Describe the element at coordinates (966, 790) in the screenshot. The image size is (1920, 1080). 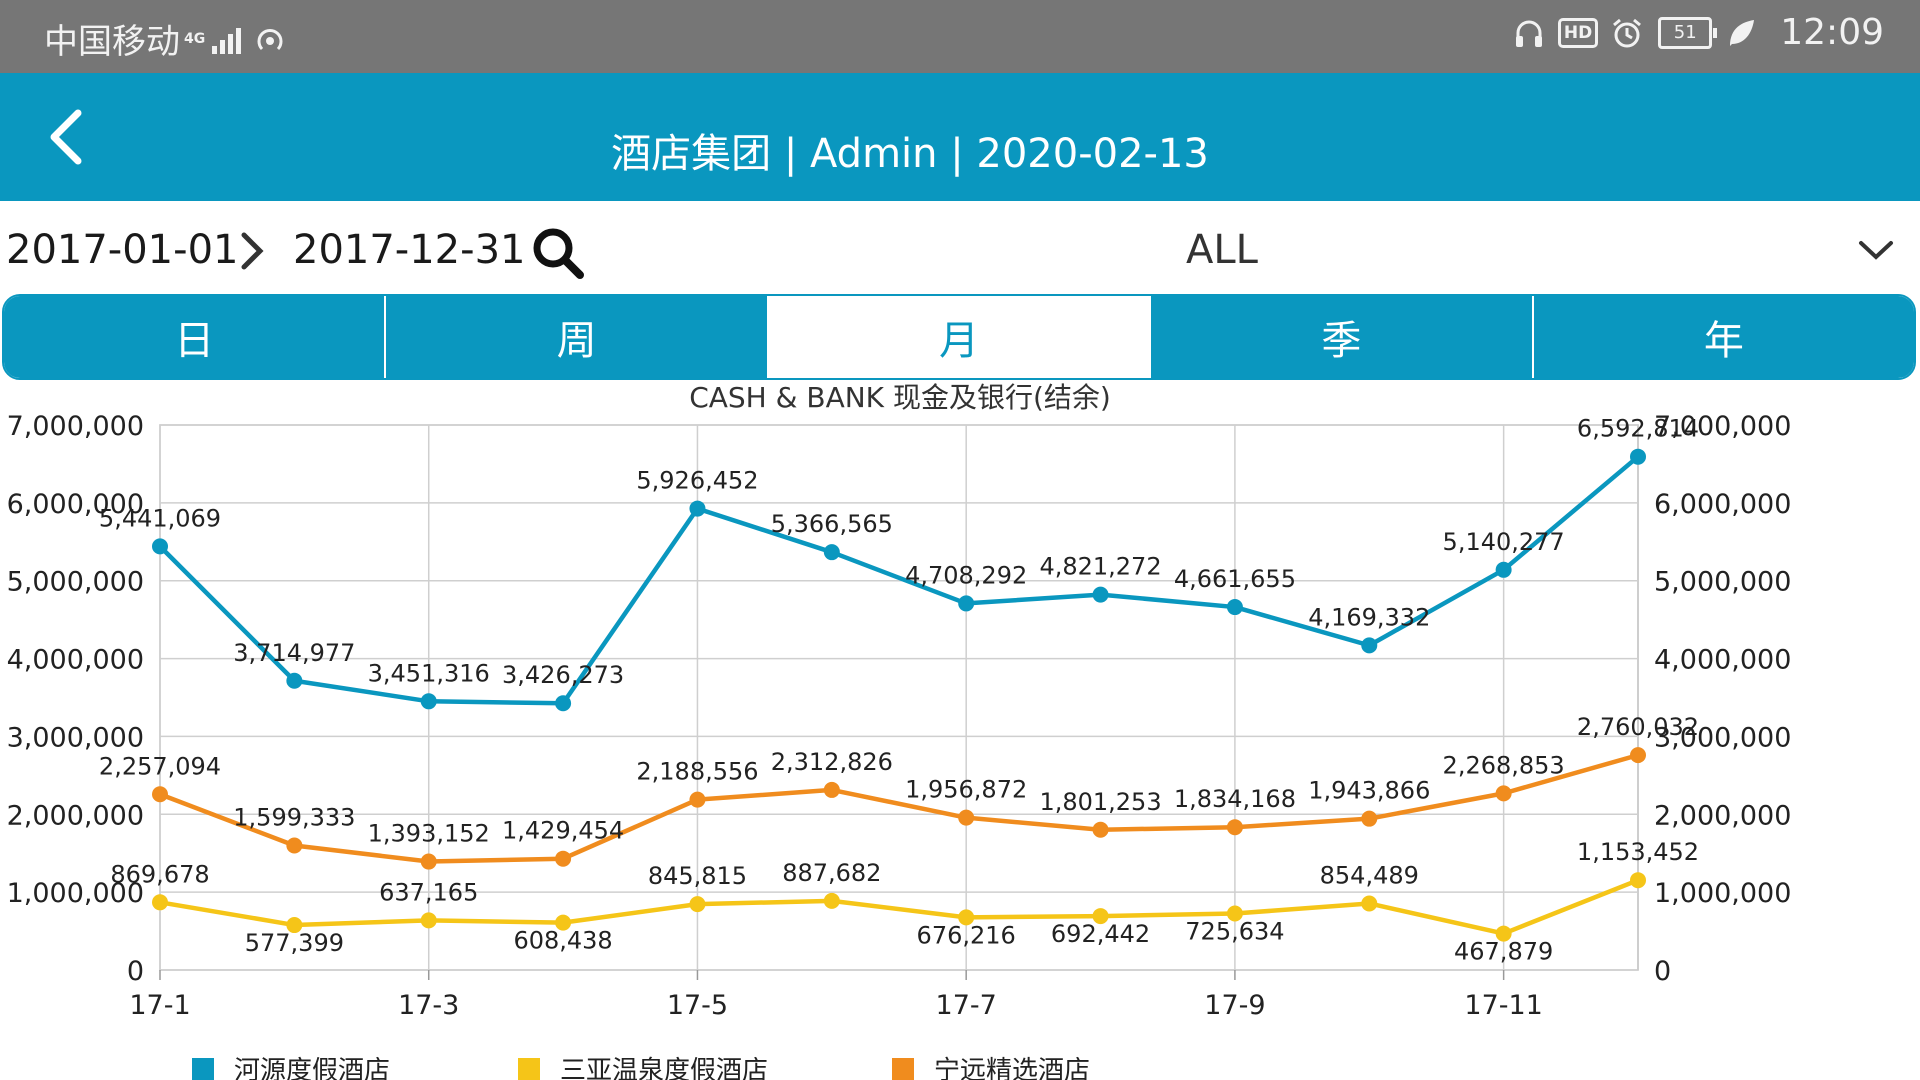
I see `data-label: 1,956,872` at that location.